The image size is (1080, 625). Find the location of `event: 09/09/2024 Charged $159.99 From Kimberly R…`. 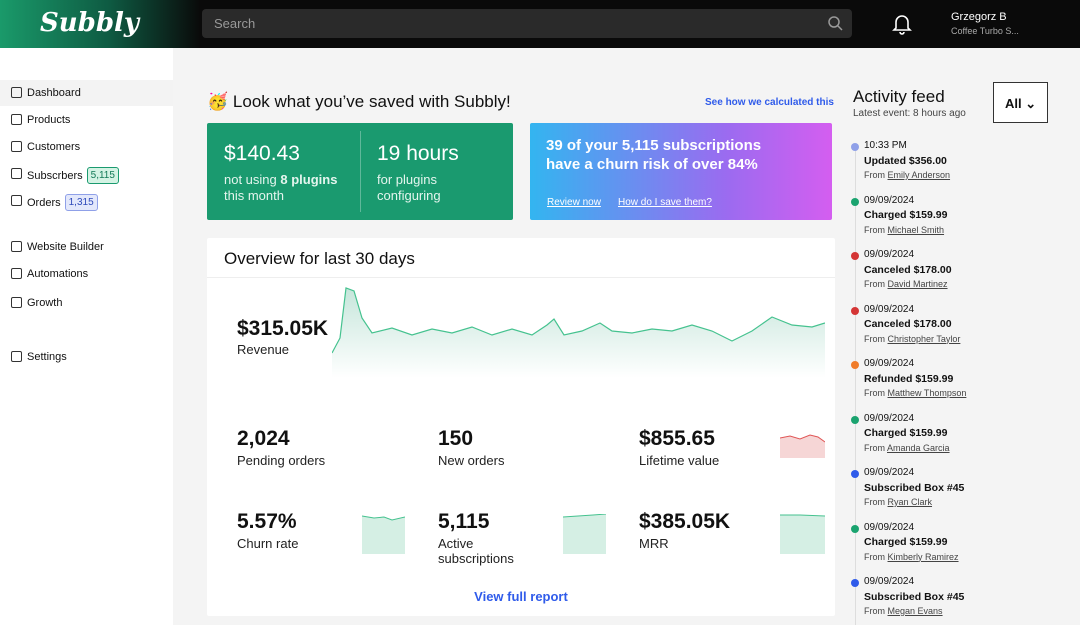

event: 09/09/2024 Charged $159.99 From Kimberly R… is located at coordinates (962, 543).